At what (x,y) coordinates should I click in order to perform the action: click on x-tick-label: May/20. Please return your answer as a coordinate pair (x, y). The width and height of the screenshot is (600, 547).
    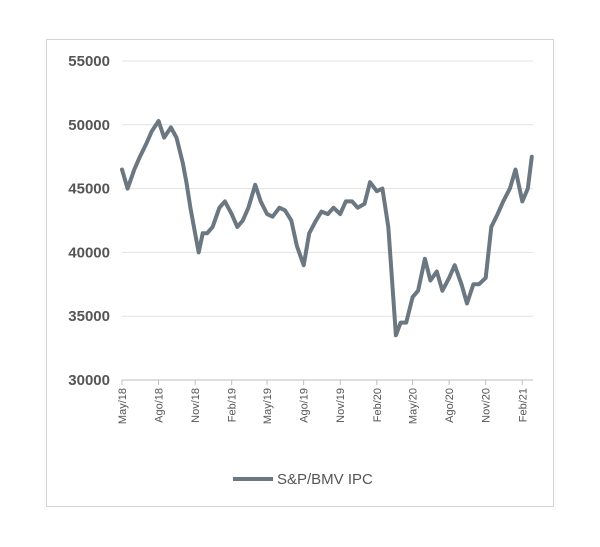
    Looking at the image, I should click on (414, 406).